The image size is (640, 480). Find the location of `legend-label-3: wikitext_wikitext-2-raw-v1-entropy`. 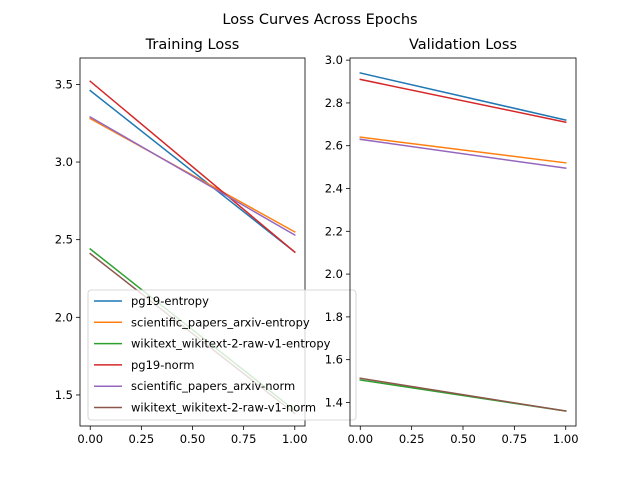

legend-label-3: wikitext_wikitext-2-raw-v1-entropy is located at coordinates (231, 344).